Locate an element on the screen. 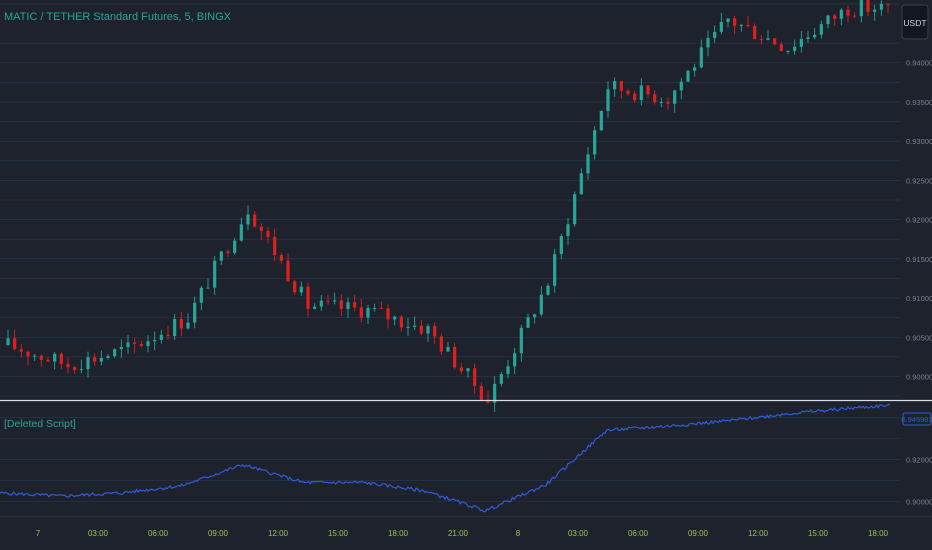 Image resolution: width=932 pixels, height=550 pixels. currency-badge: USDT is located at coordinates (915, 22).